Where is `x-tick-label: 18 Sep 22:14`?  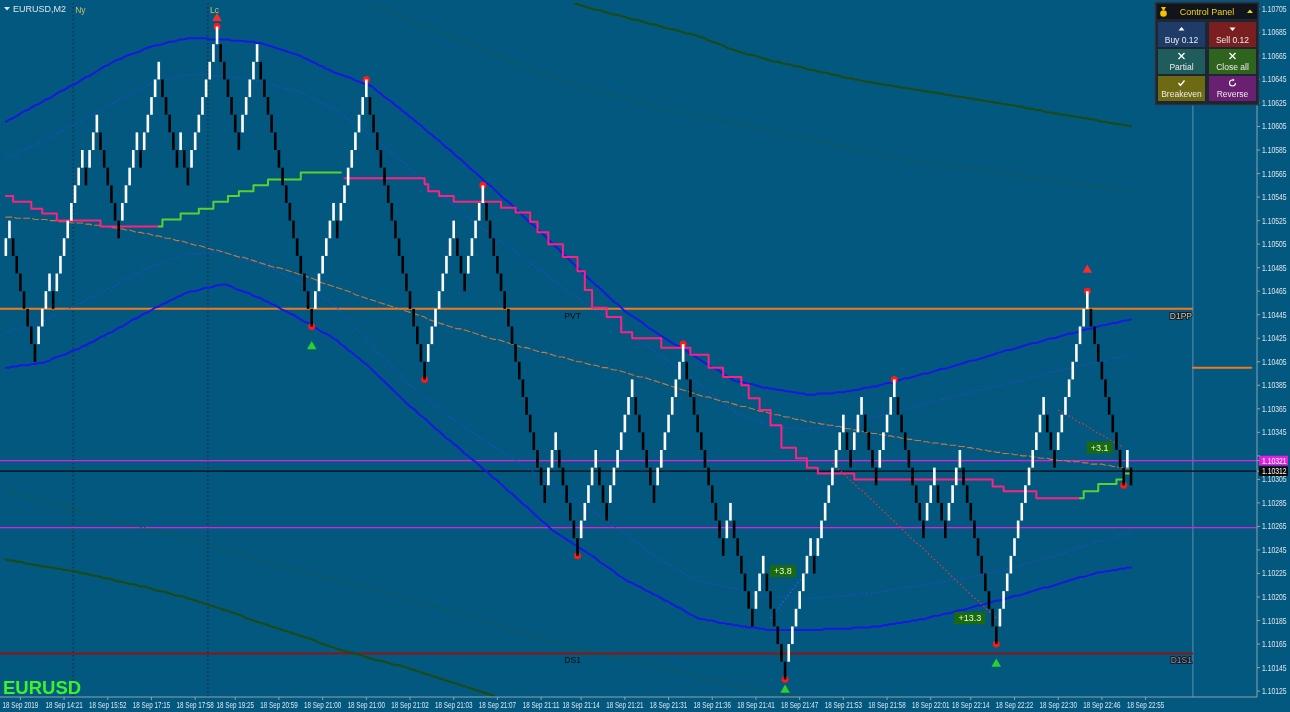
x-tick-label: 18 Sep 22:14 is located at coordinates (971, 705).